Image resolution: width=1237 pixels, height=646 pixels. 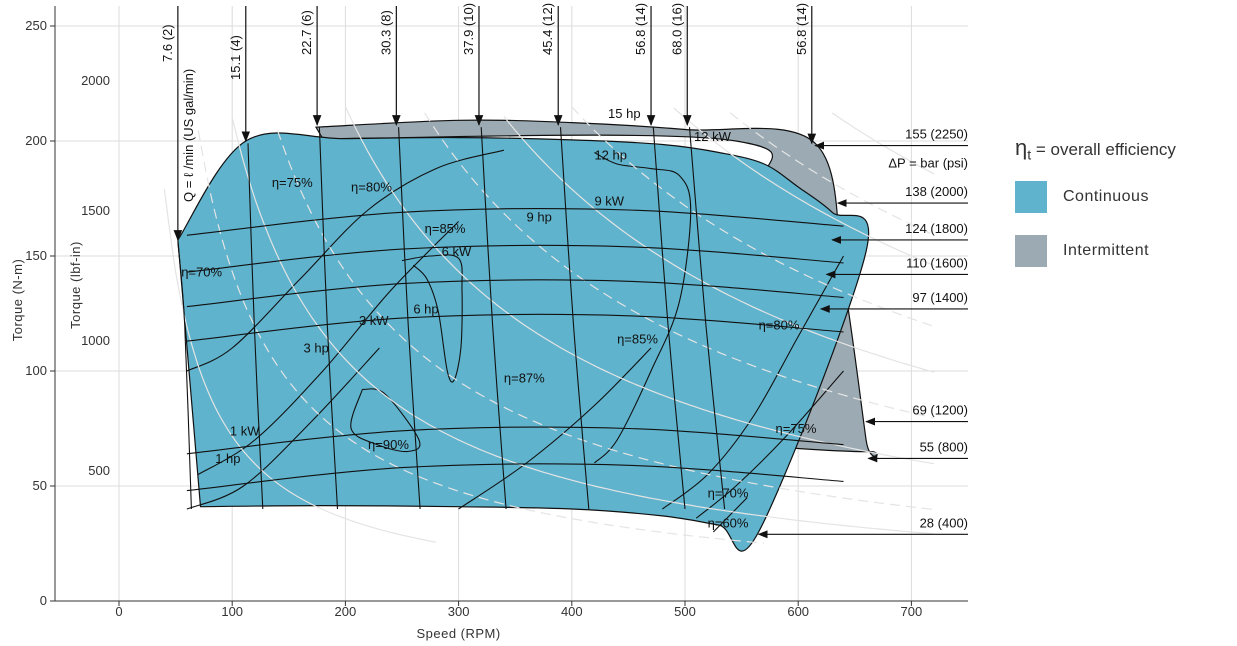 I want to click on pressure-label: 110 (1600), so click(x=937, y=262).